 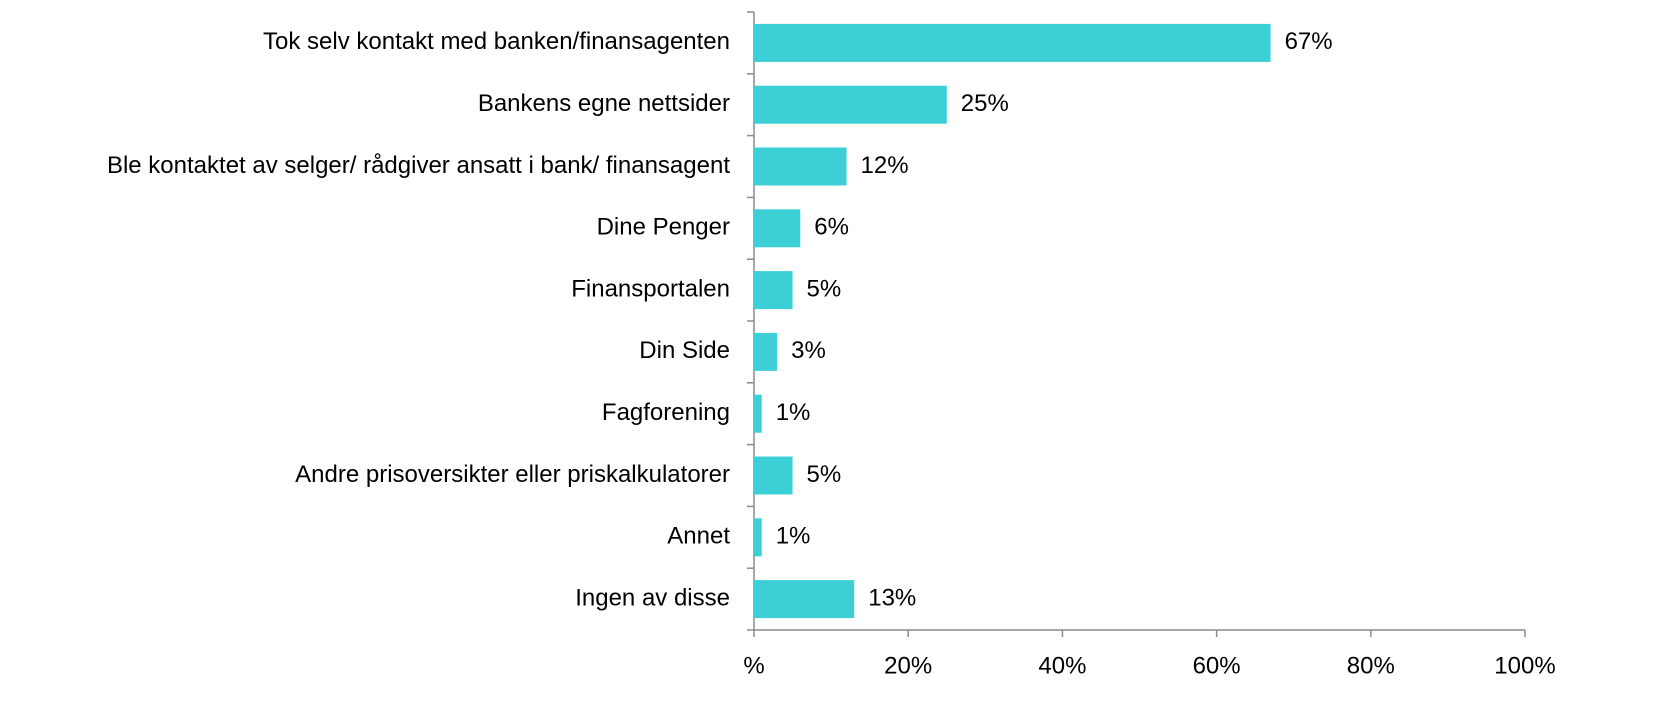 I want to click on x-tick-label: 40%, so click(x=1062, y=665).